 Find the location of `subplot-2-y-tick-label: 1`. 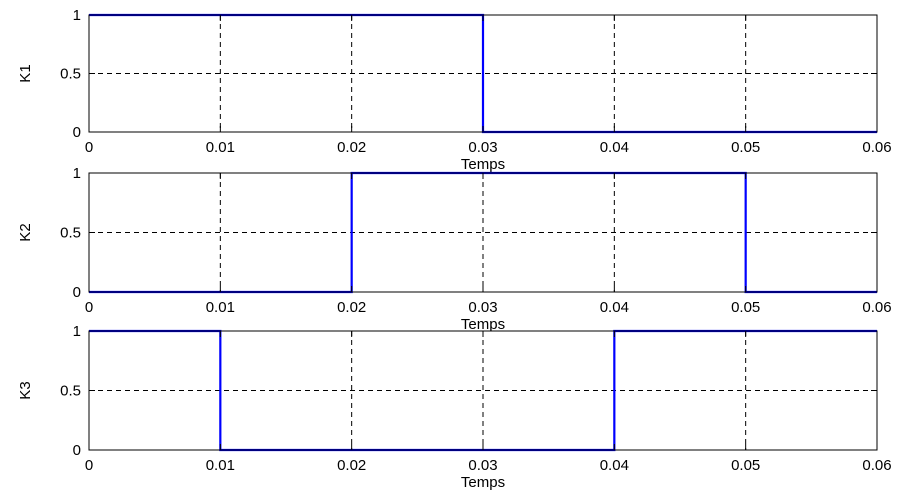

subplot-2-y-tick-label: 1 is located at coordinates (77, 173).